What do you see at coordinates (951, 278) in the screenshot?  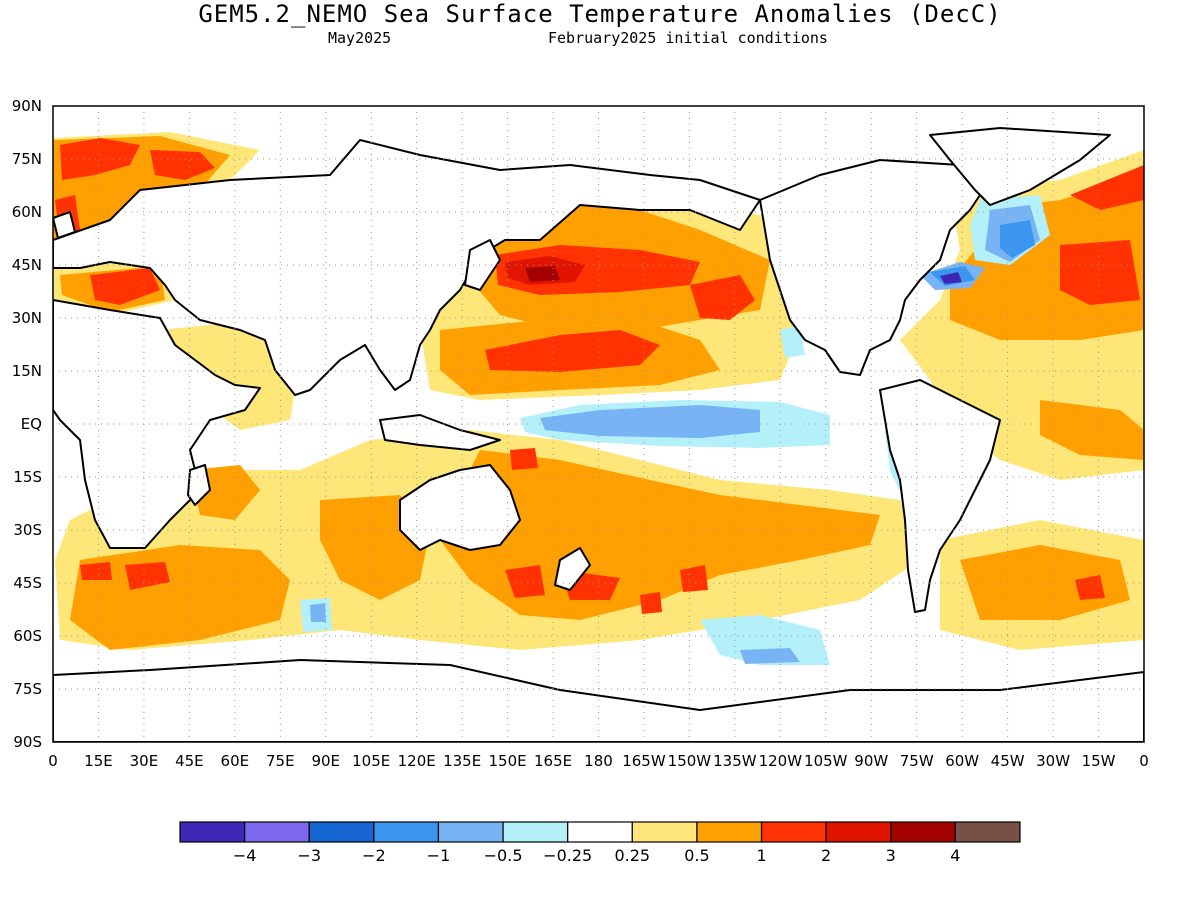 I see `anomaly-extreme-cool` at bounding box center [951, 278].